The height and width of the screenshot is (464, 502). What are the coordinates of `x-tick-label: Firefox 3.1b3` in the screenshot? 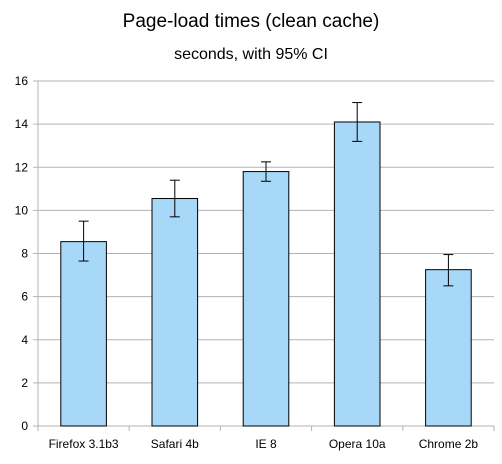 It's located at (84, 444).